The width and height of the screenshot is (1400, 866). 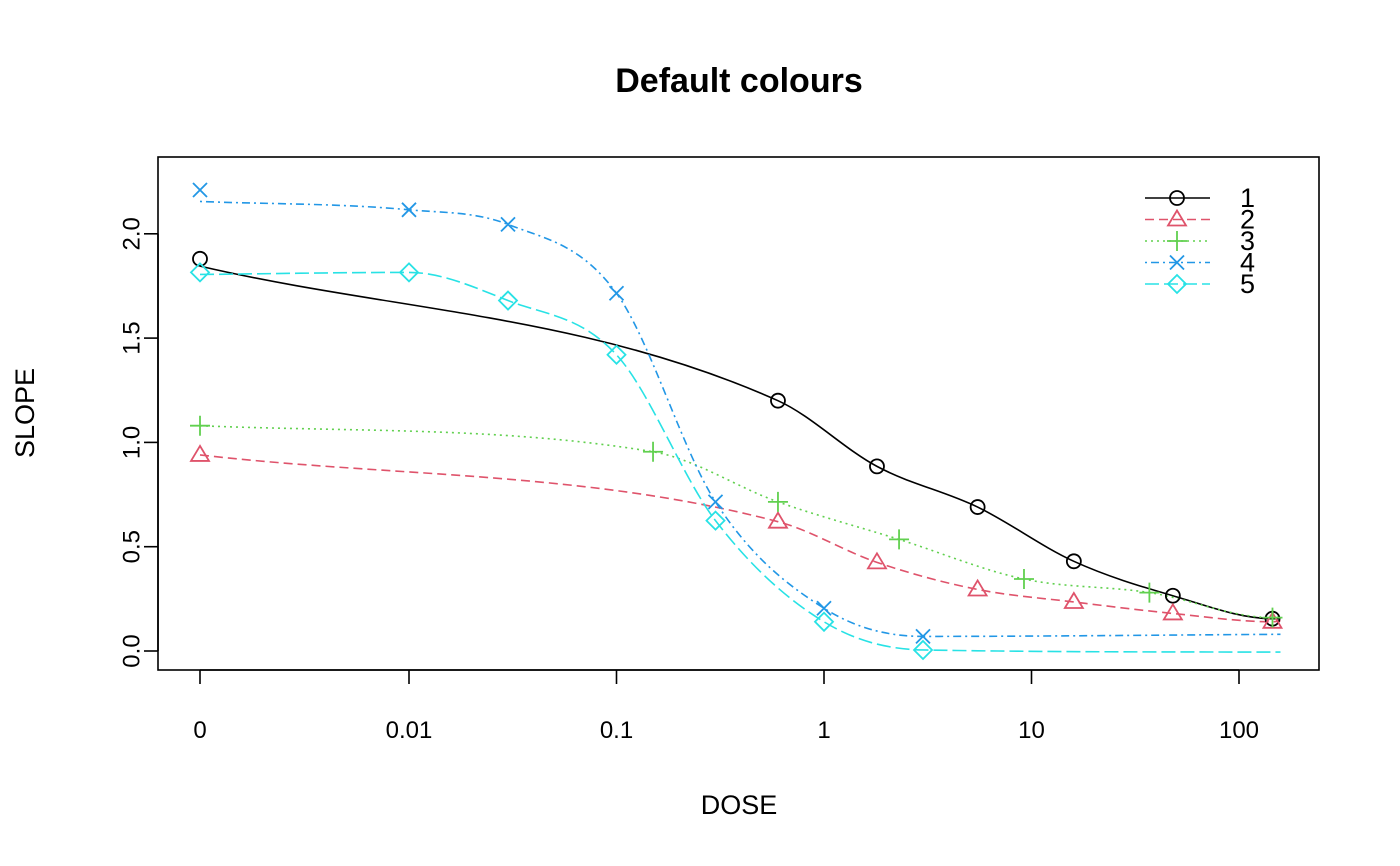 I want to click on chart-title: Default colours, so click(x=738, y=81).